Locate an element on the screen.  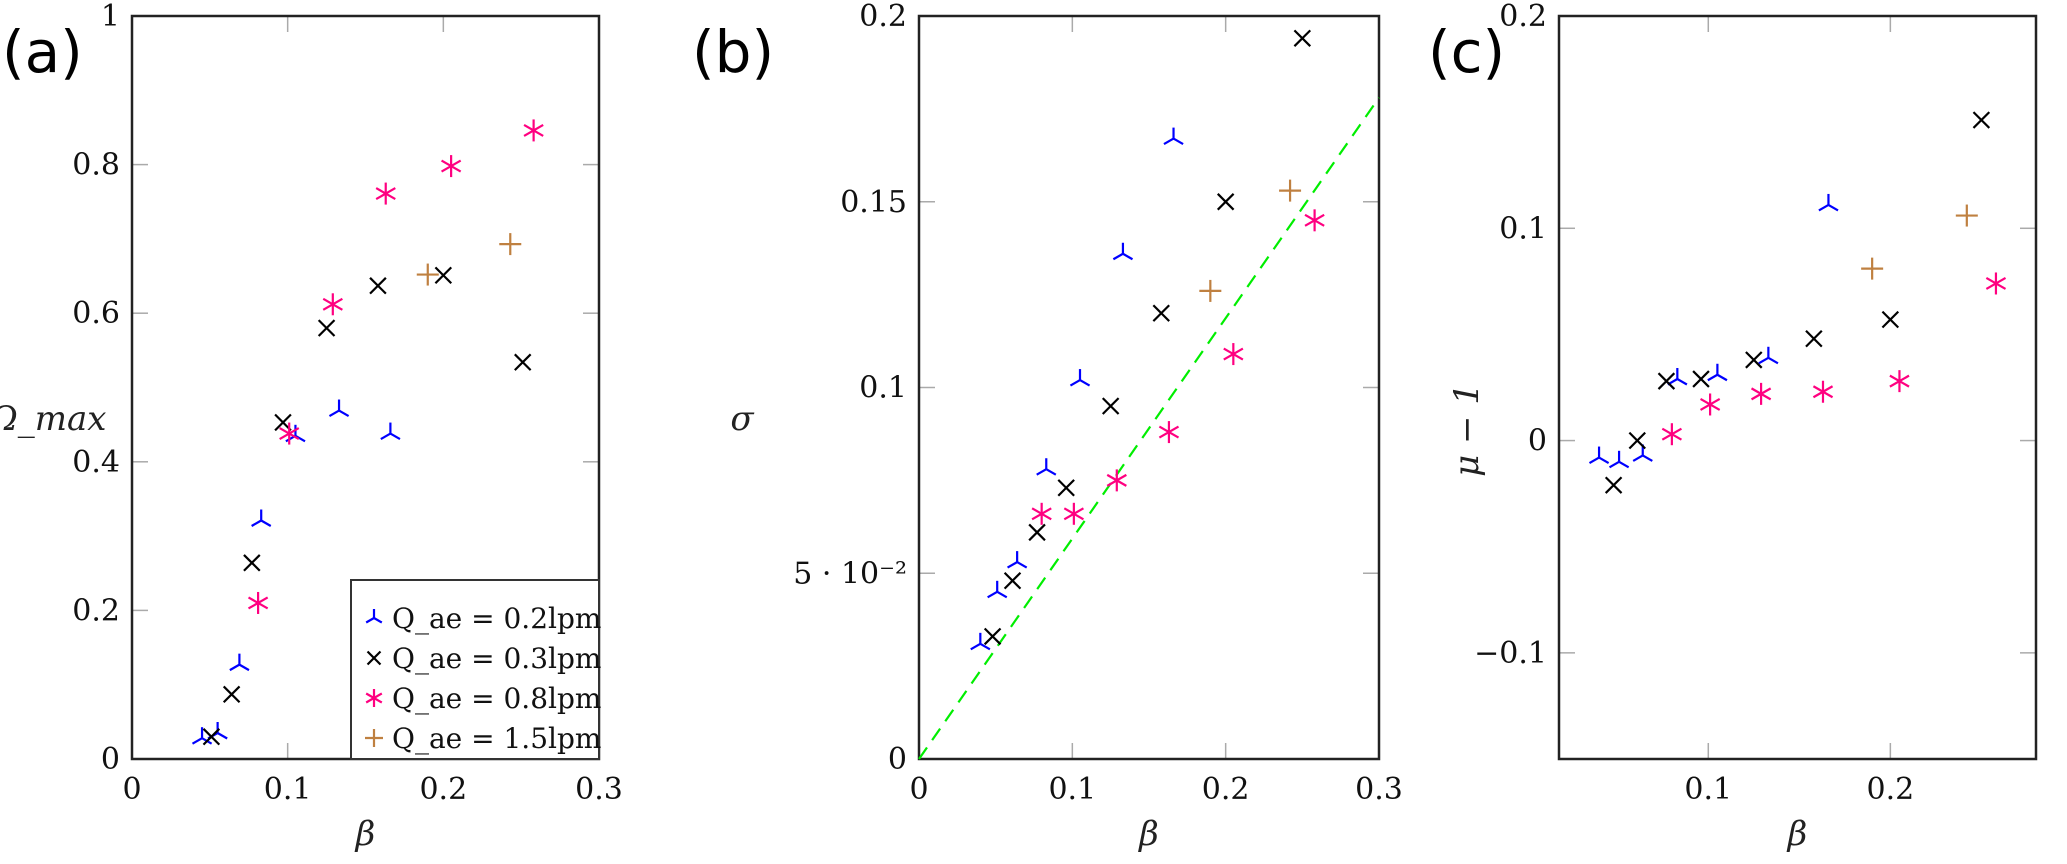
y-tick-label: 0.8 is located at coordinates (96, 165).